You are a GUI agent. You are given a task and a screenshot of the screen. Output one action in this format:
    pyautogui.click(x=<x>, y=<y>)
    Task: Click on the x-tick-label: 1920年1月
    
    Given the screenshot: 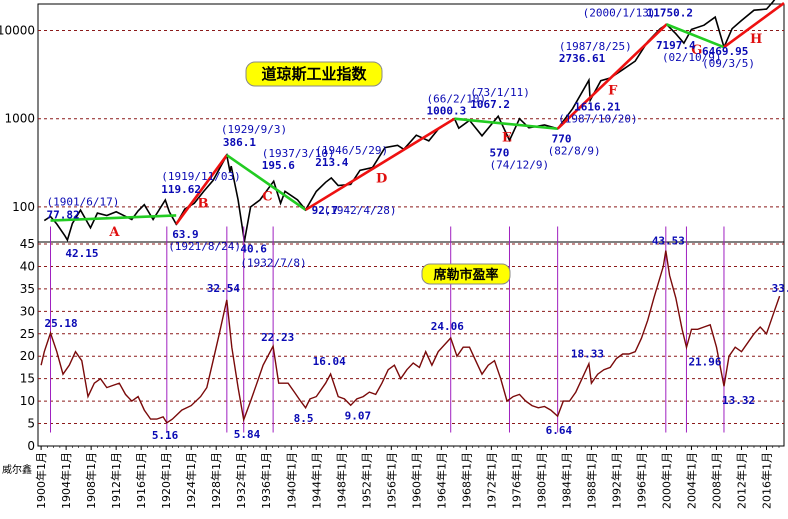 What is the action you would take?
    pyautogui.click(x=166, y=480)
    